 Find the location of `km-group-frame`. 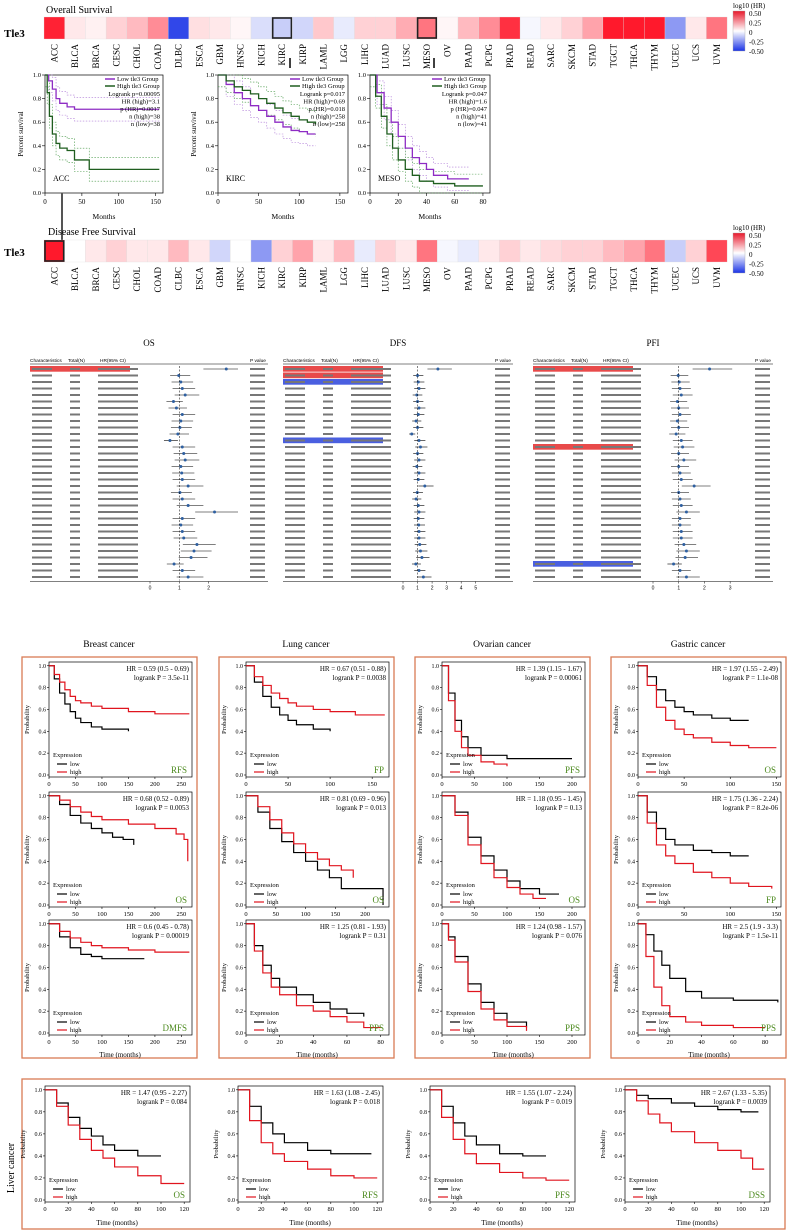

km-group-frame is located at coordinates (698, 857).